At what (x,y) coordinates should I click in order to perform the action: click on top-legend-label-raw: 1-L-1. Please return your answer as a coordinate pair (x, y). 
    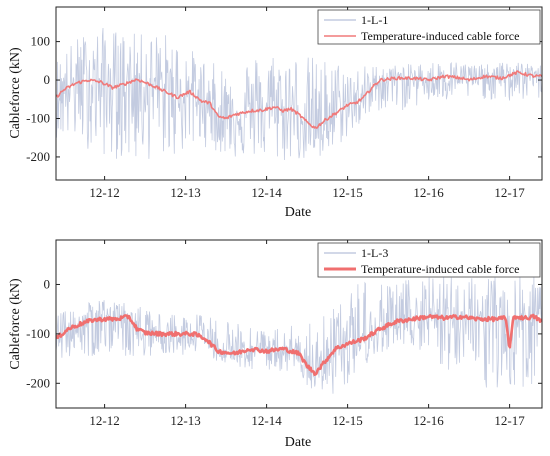
    Looking at the image, I should click on (374, 20).